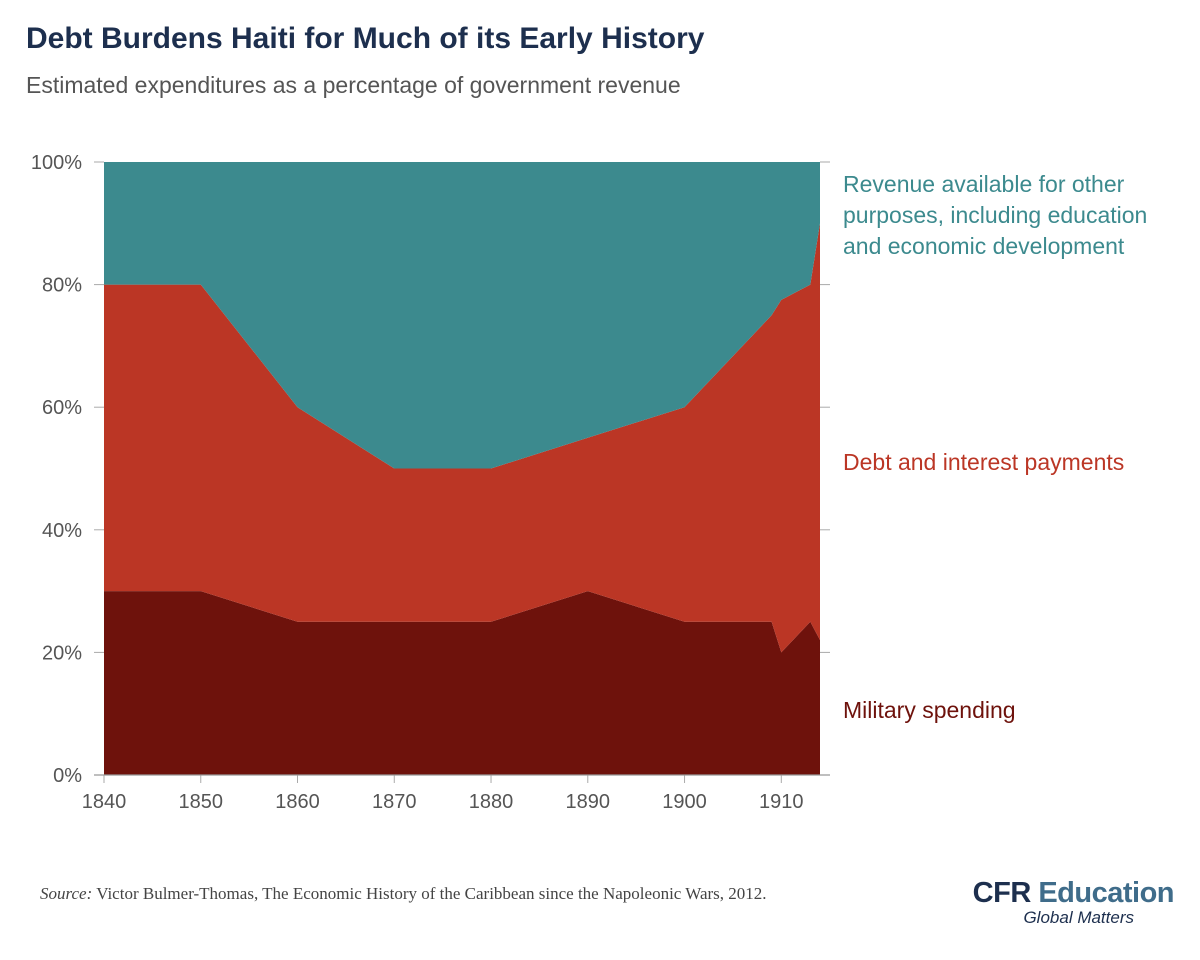 The height and width of the screenshot is (960, 1200). What do you see at coordinates (62, 408) in the screenshot?
I see `y-tick-label: 60%` at bounding box center [62, 408].